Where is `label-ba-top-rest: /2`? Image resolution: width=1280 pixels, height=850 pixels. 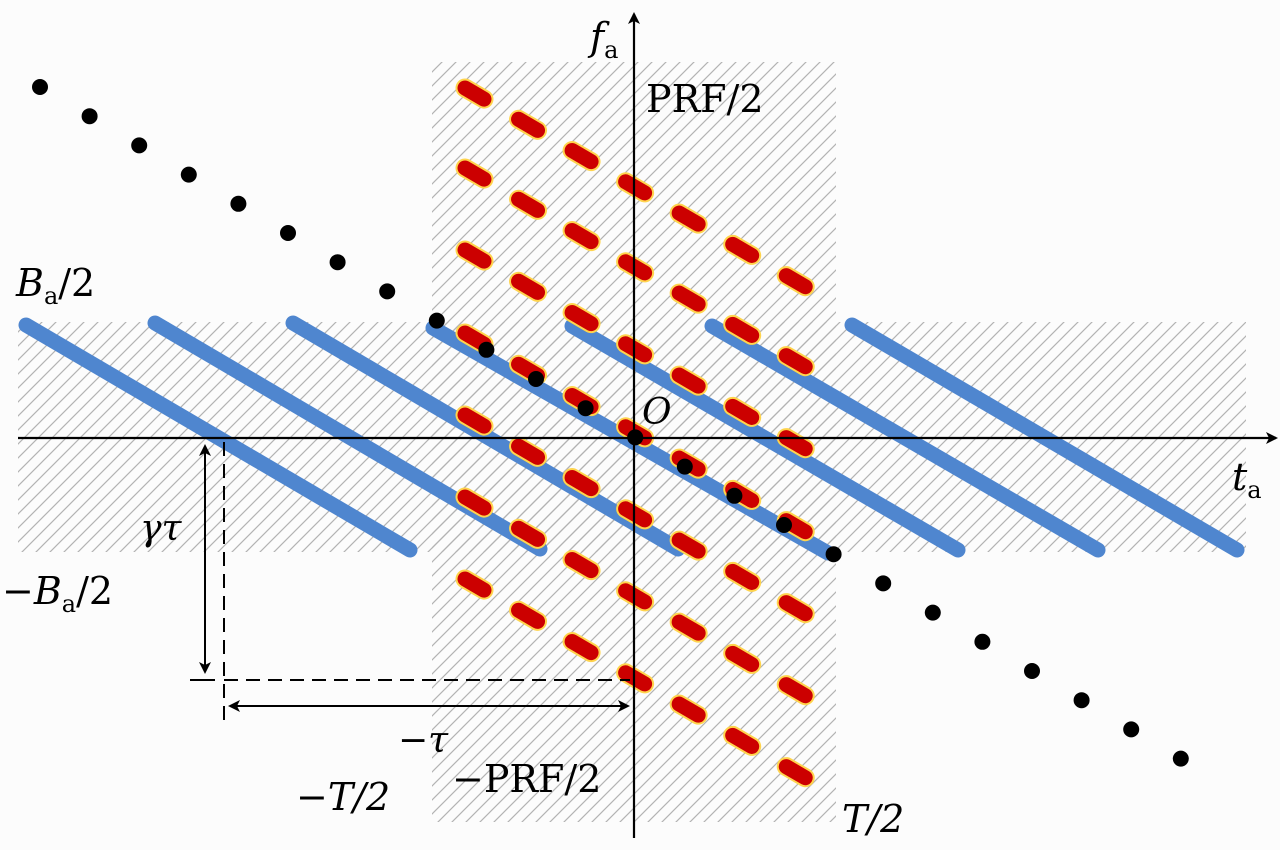
label-ba-top-rest: /2 is located at coordinates (76, 283).